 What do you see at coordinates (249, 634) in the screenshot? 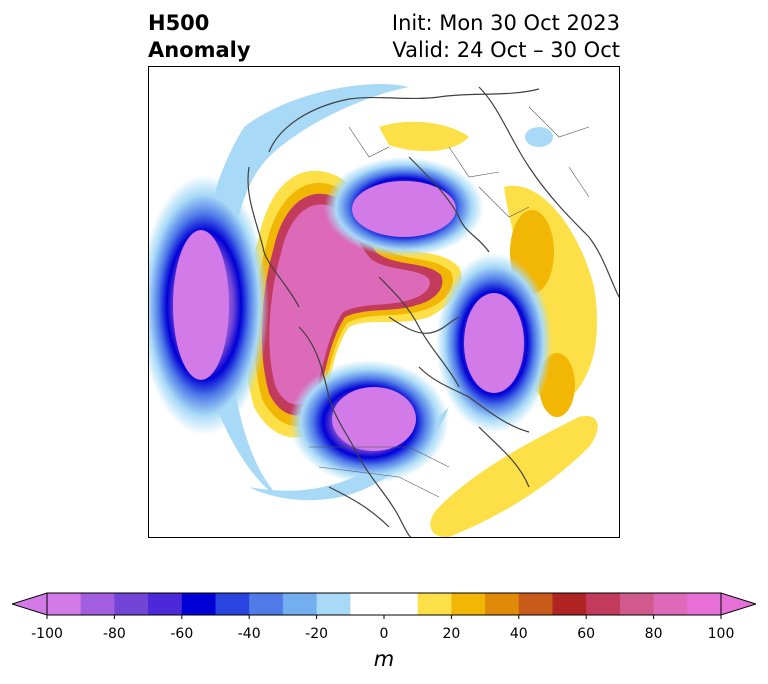
I see `colorbar-tick-label: -40` at bounding box center [249, 634].